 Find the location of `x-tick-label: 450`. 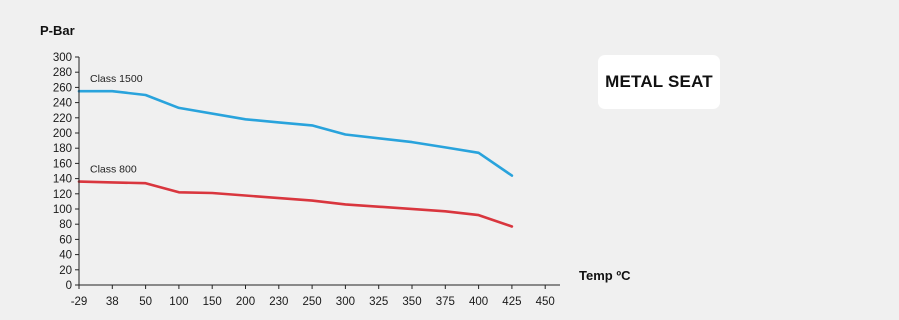

x-tick-label: 450 is located at coordinates (545, 302).